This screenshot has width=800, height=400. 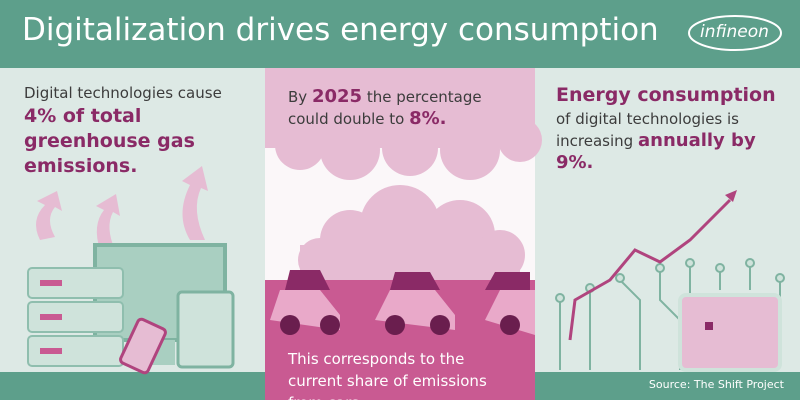 I want to click on highlight: 8%., so click(x=428, y=118).